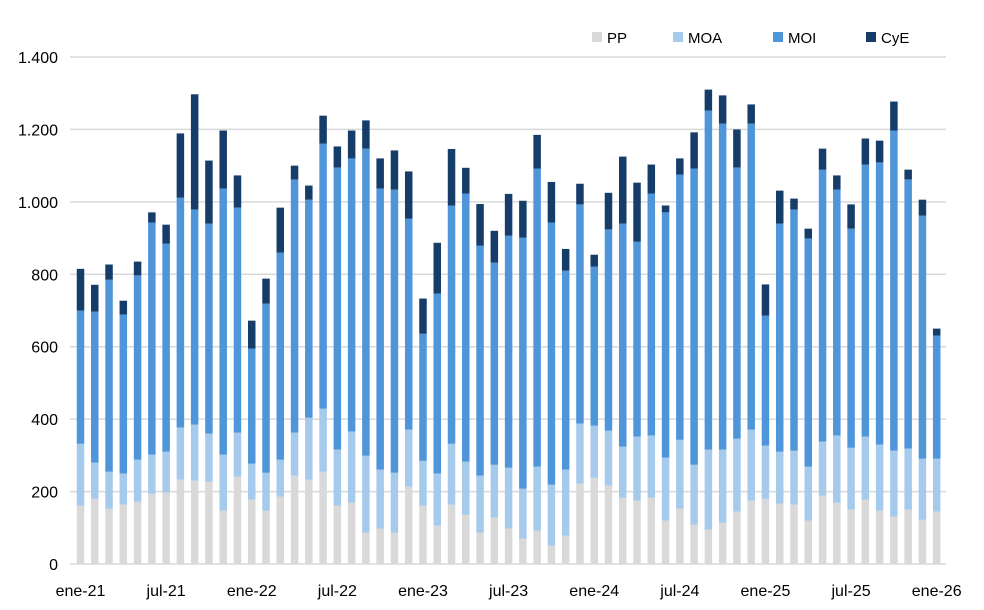 This screenshot has width=984, height=610. What do you see at coordinates (423, 591) in the screenshot?
I see `x-tick-label: ene-23` at bounding box center [423, 591].